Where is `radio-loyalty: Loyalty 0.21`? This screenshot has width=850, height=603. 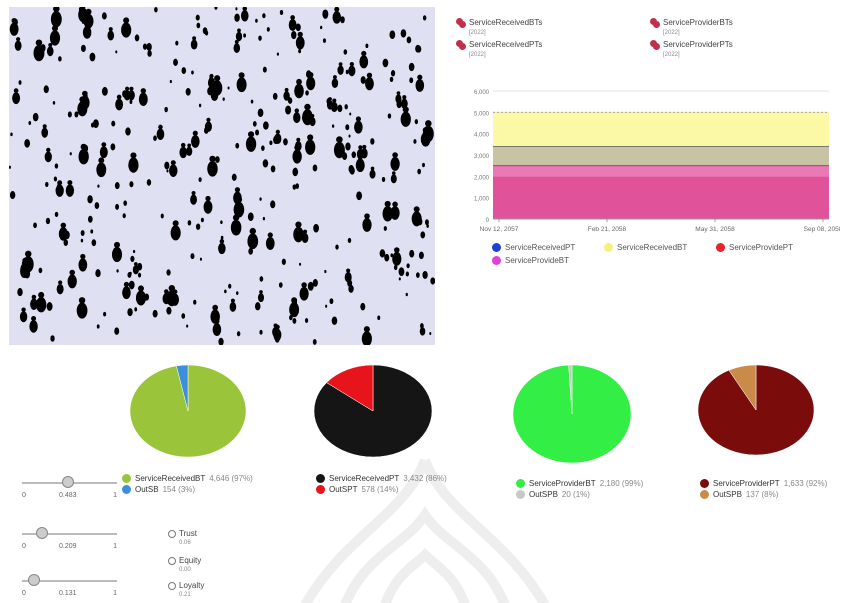 radio-loyalty: Loyalty 0.21 is located at coordinates (186, 590).